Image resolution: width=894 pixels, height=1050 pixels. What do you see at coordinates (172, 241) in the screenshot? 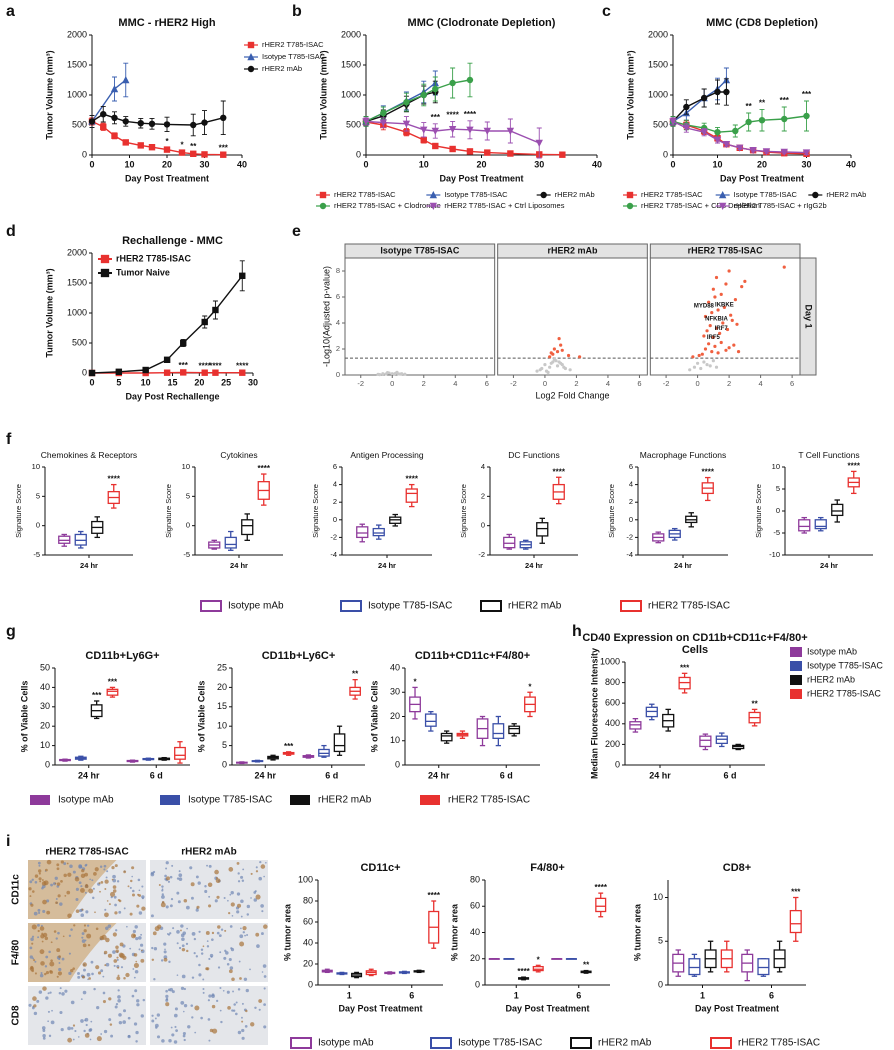
I see `chart-title-box: Rechallenge - MMC` at bounding box center [172, 241].